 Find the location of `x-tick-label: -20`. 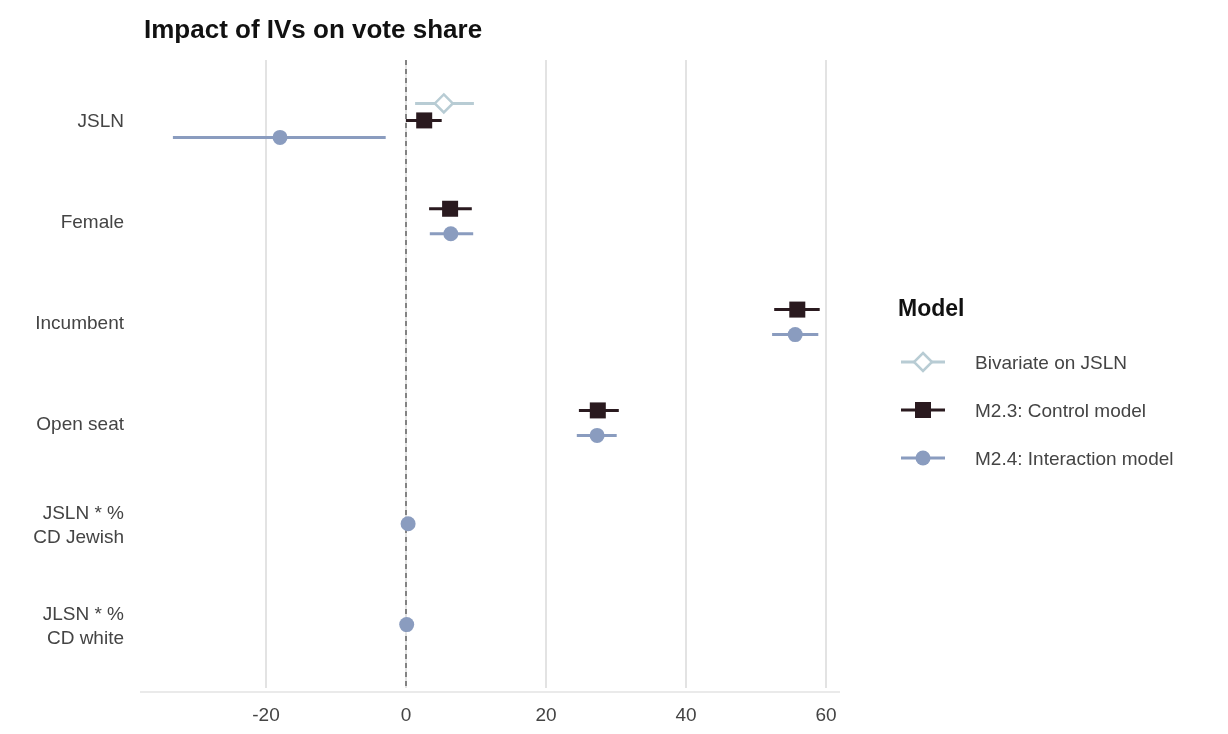

x-tick-label: -20 is located at coordinates (266, 714).